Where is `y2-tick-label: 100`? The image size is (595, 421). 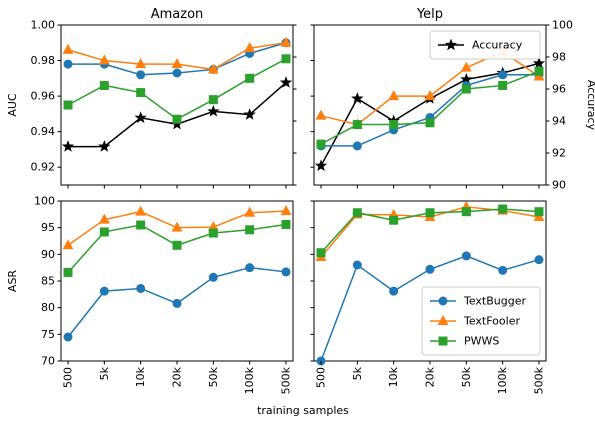
y2-tick-label: 100 is located at coordinates (562, 25).